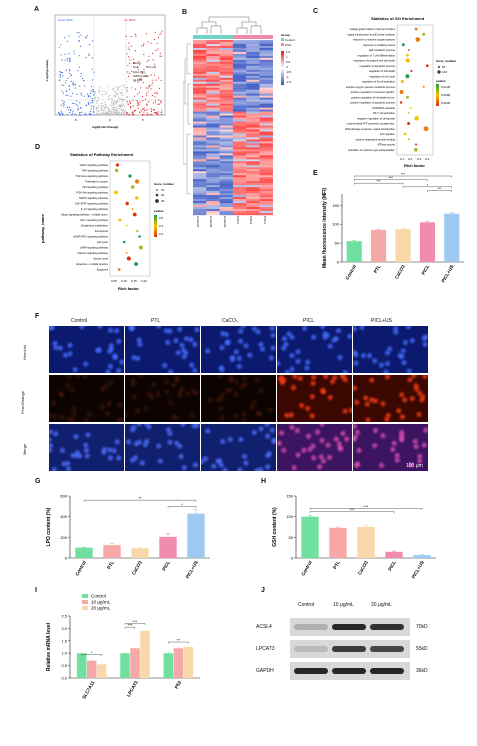 Image resolution: width=477 pixels, height=746 pixels. What do you see at coordinates (315, 173) in the screenshot?
I see `panel-label-e: E` at bounding box center [315, 173].